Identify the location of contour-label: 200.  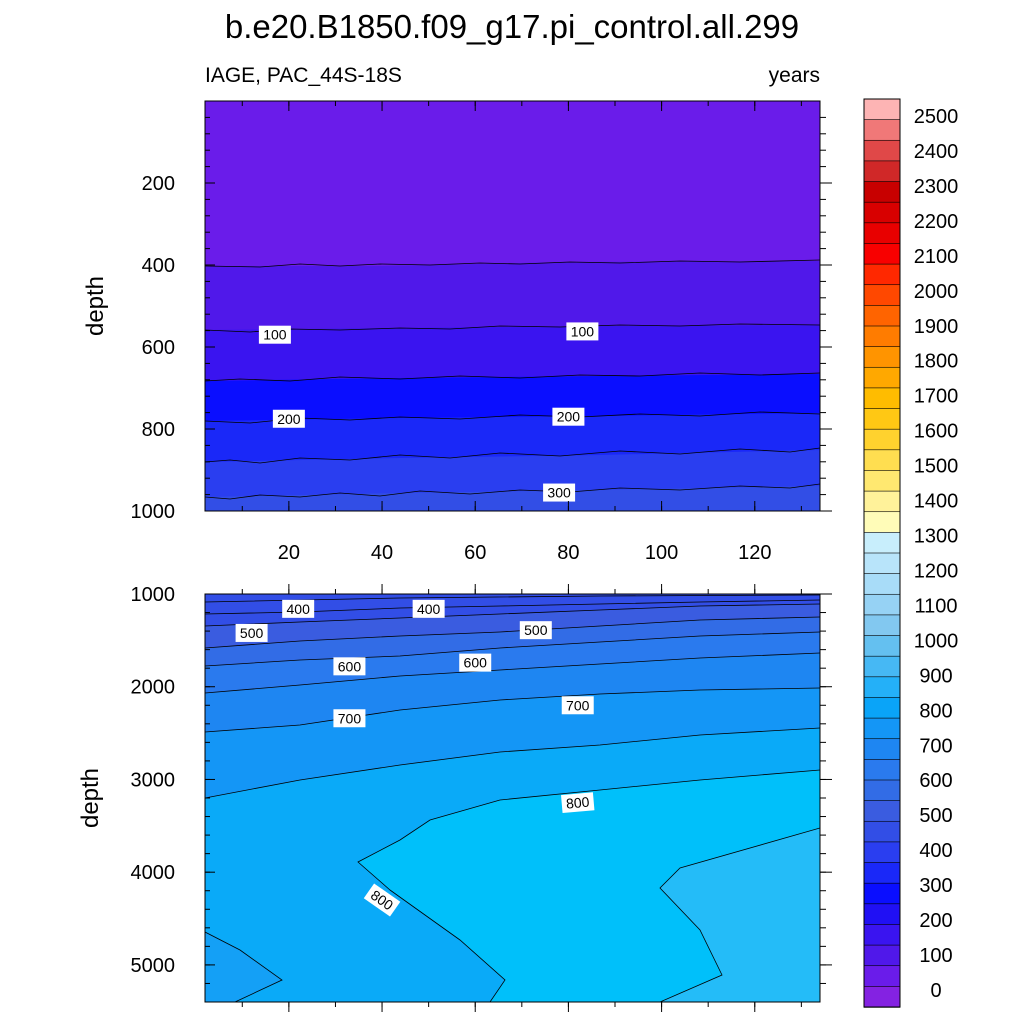
(288, 418).